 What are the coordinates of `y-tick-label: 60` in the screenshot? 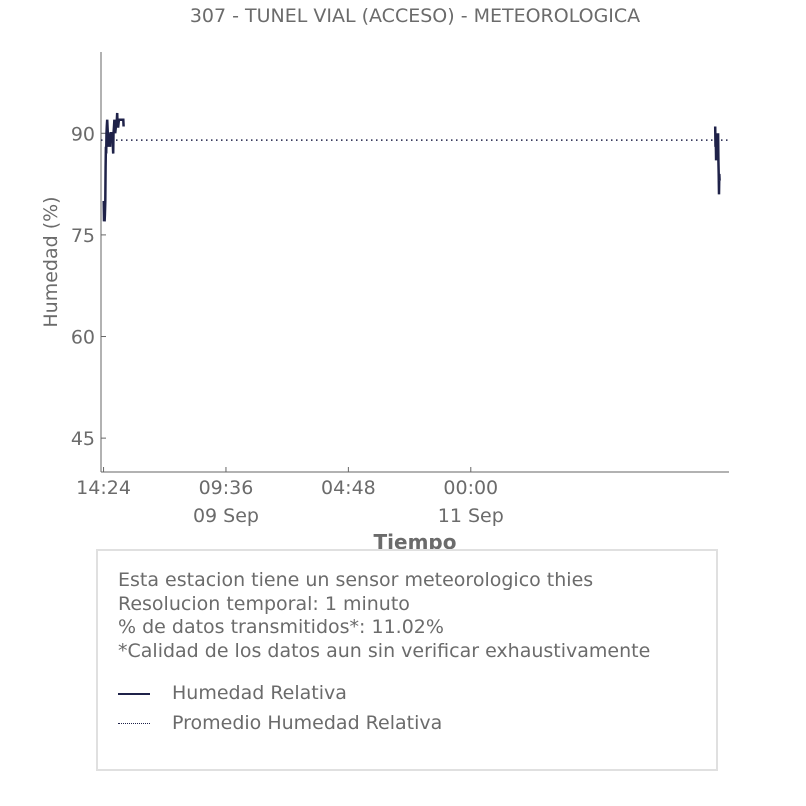 It's located at (83, 338).